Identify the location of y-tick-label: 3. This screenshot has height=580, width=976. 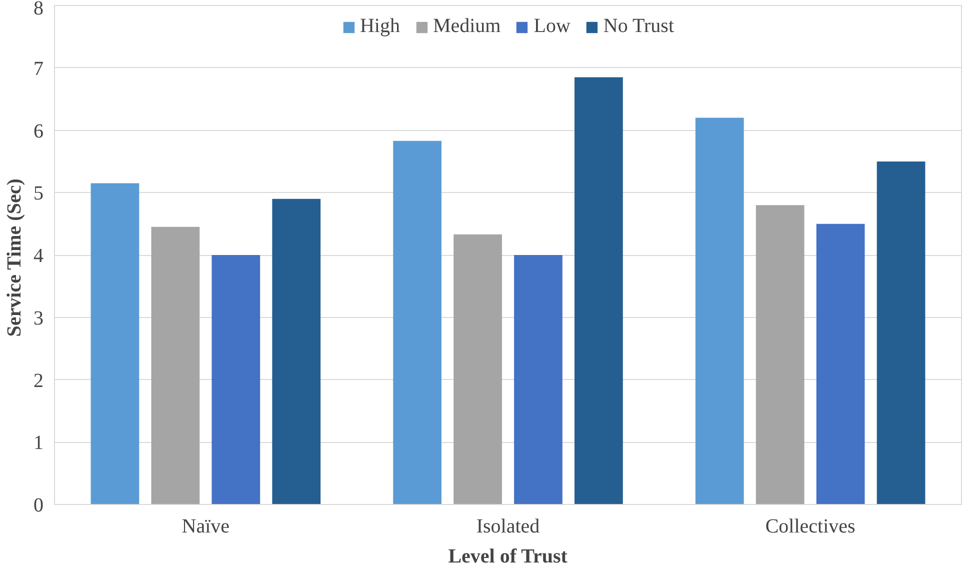
(39, 318).